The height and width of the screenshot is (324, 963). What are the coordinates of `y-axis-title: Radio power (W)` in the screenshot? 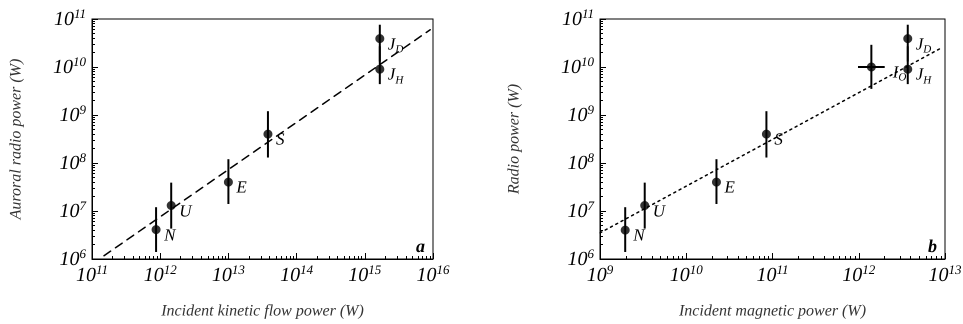 It's located at (514, 140).